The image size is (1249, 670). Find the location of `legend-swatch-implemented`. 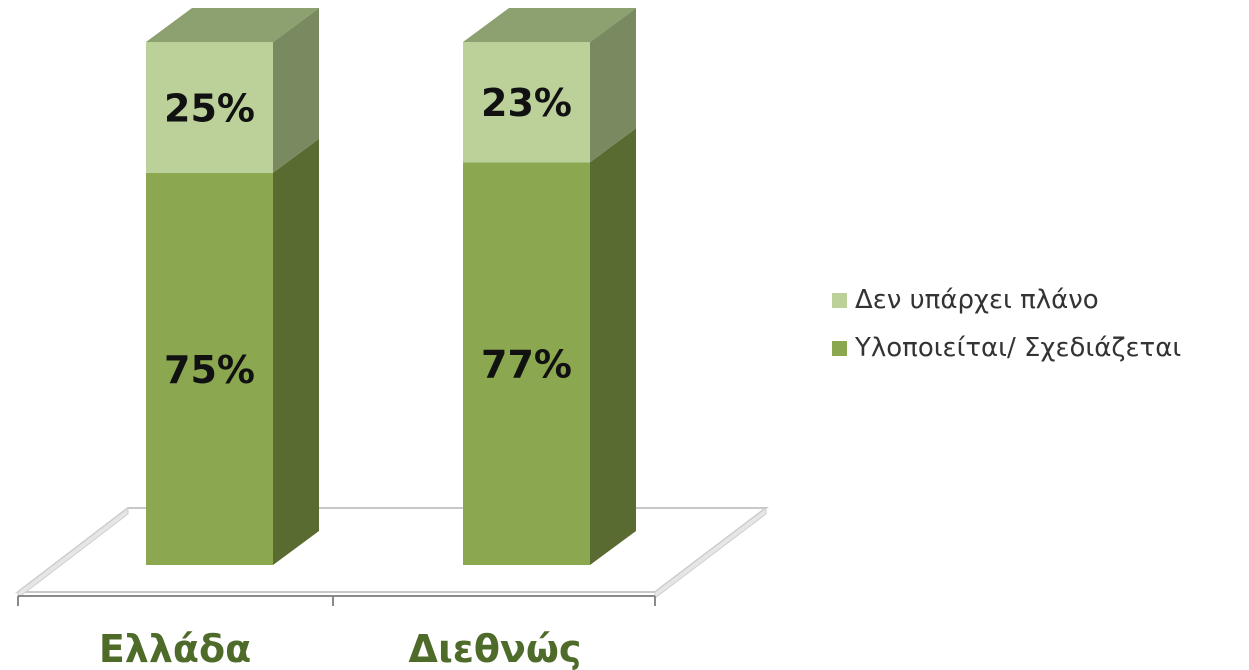

legend-swatch-implemented is located at coordinates (839, 348).